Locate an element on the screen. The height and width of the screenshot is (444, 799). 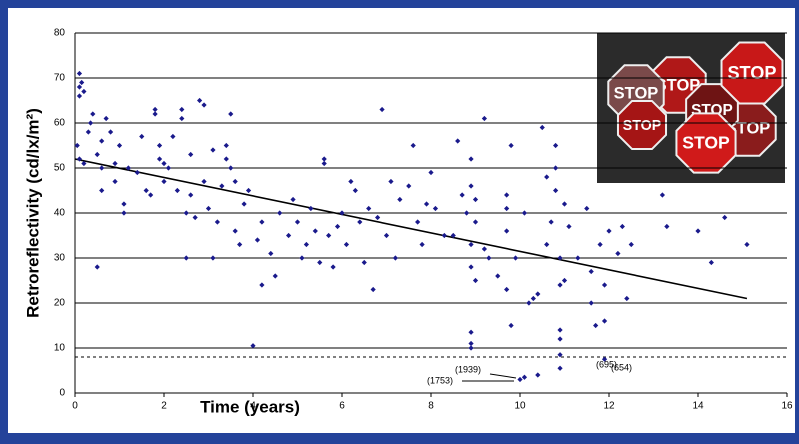
x-tick-label: 8 is located at coordinates (431, 406).